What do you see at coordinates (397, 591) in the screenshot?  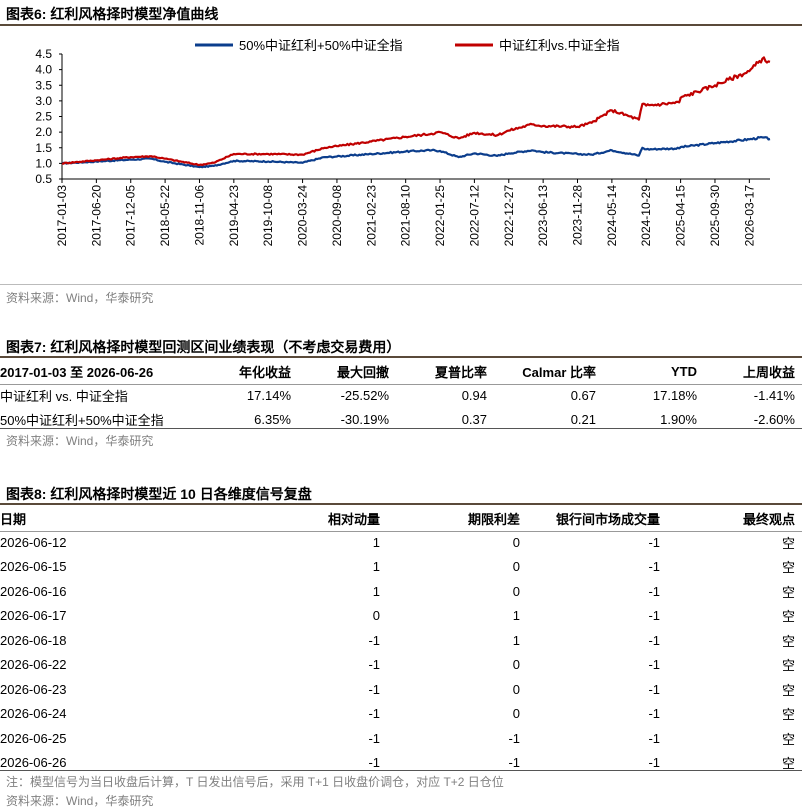 I see `table-row: 2026-06-16 1 0 -1 空` at bounding box center [397, 591].